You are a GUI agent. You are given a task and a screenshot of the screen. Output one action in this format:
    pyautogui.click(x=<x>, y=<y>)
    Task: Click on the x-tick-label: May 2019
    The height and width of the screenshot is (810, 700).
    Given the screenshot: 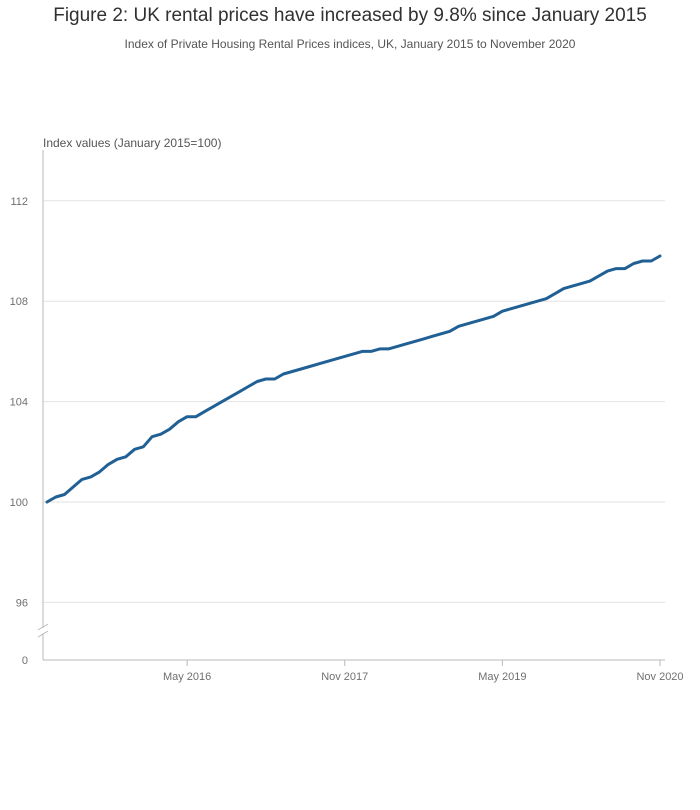 What is the action you would take?
    pyautogui.click(x=502, y=677)
    